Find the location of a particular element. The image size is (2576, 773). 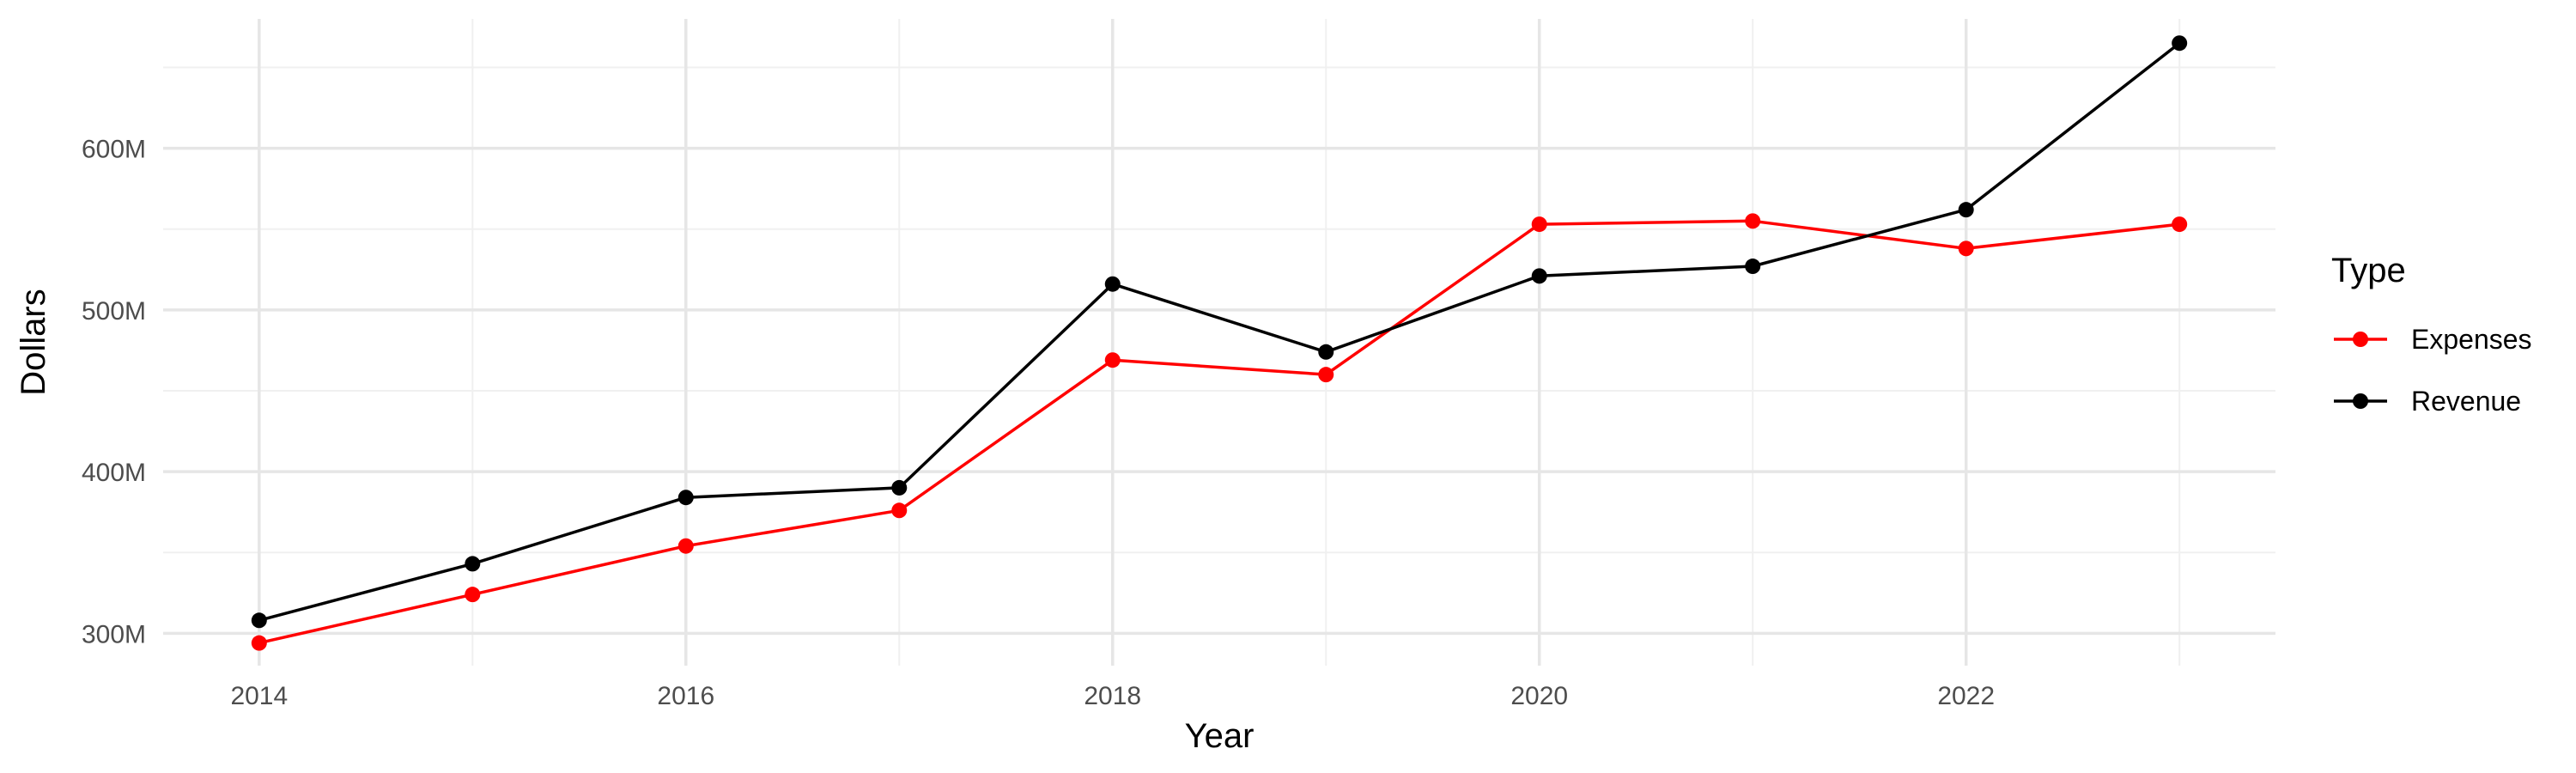

x-tick-label: 2020 is located at coordinates (1539, 696).